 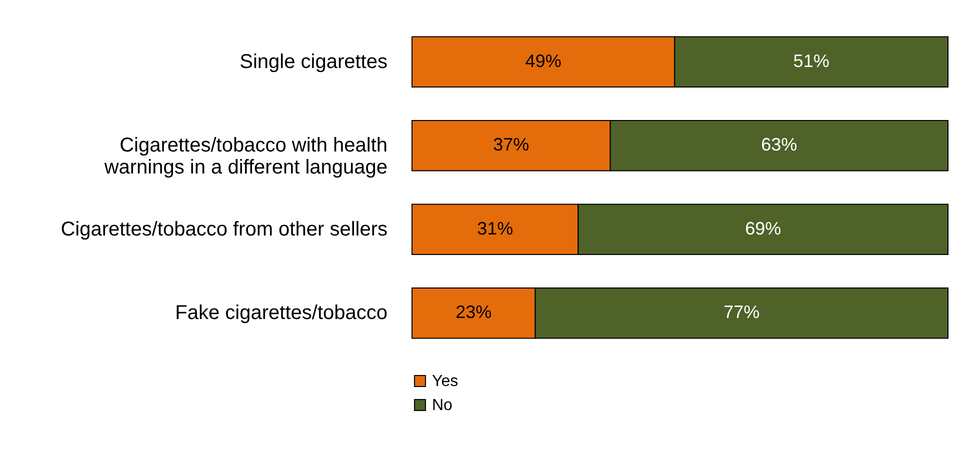 I want to click on data-label: 37%, so click(x=511, y=144).